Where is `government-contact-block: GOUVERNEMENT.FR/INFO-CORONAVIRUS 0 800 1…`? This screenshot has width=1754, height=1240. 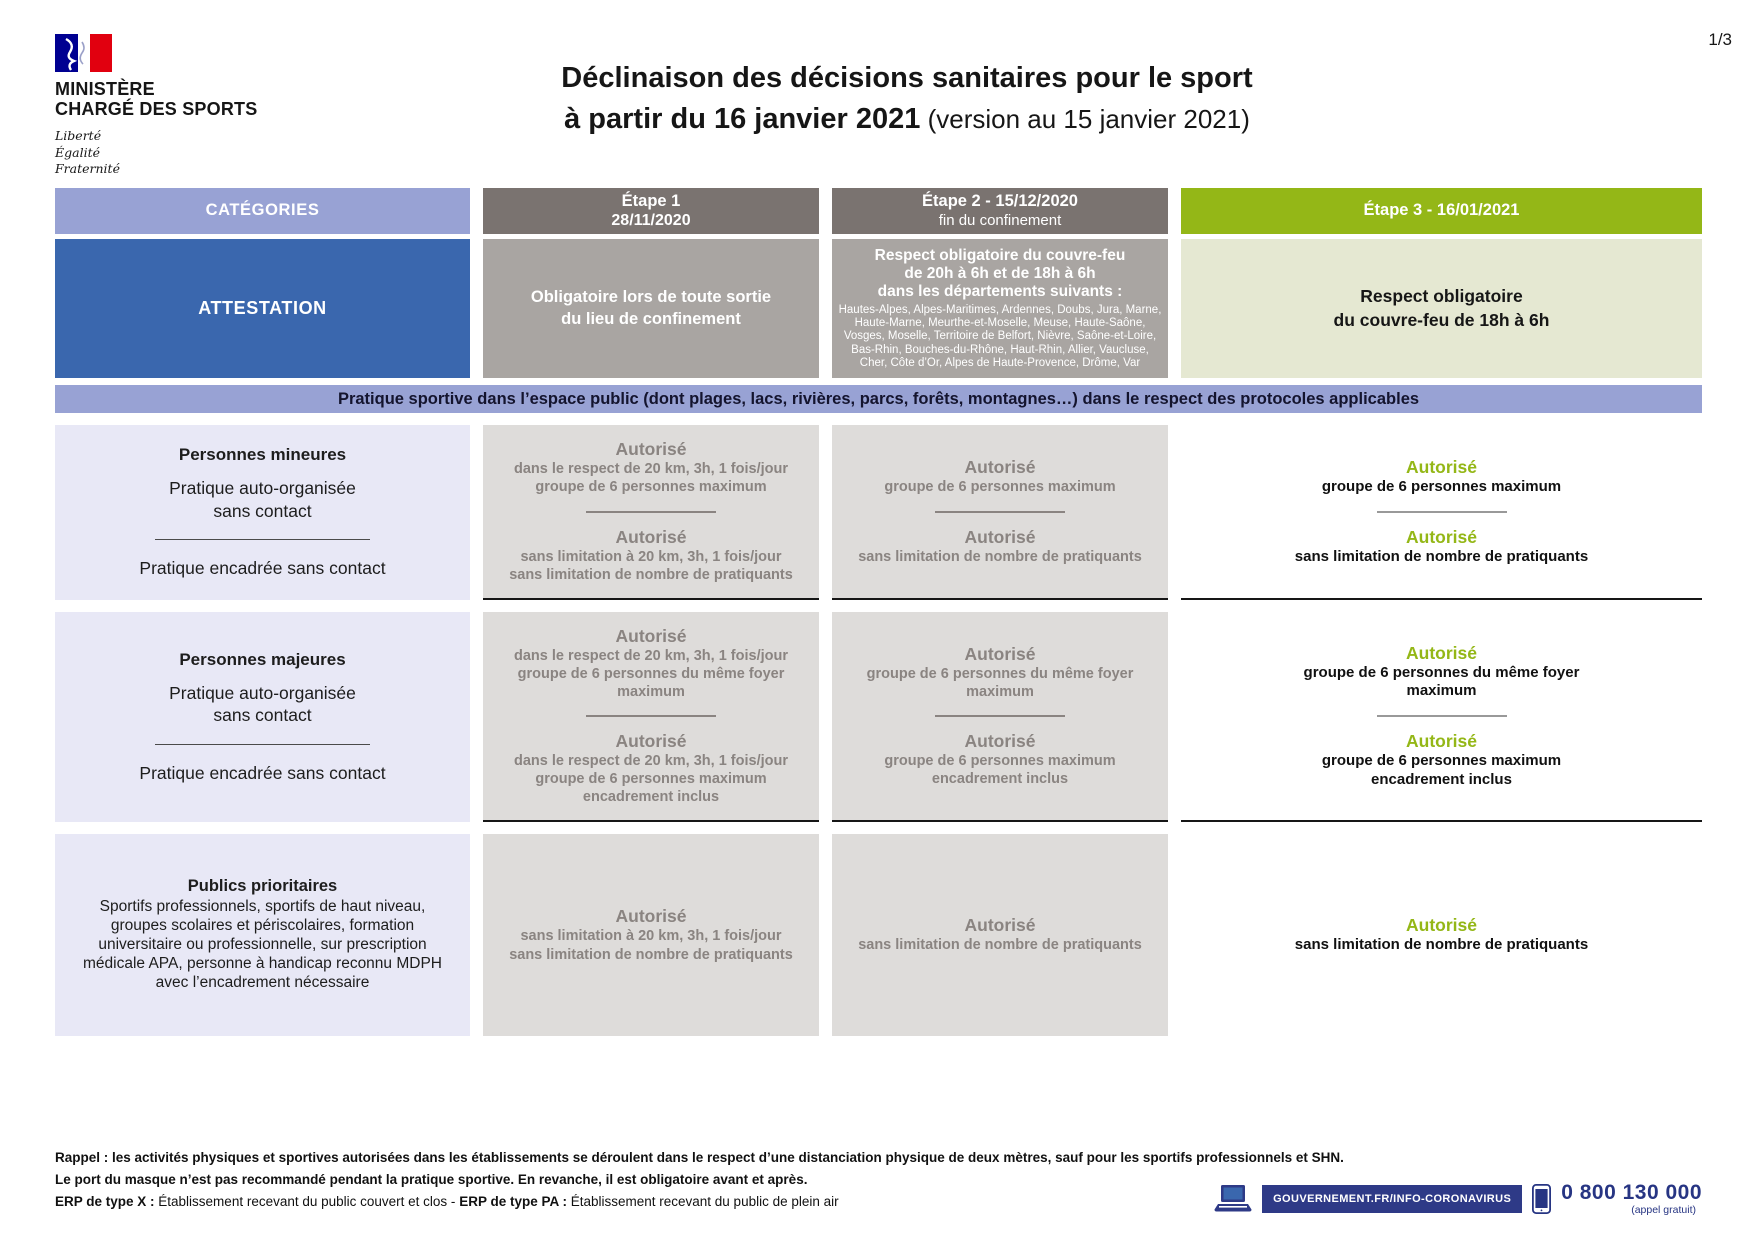 government-contact-block: GOUVERNEMENT.FR/INFO-CORONAVIRUS 0 800 1… is located at coordinates (1458, 1199).